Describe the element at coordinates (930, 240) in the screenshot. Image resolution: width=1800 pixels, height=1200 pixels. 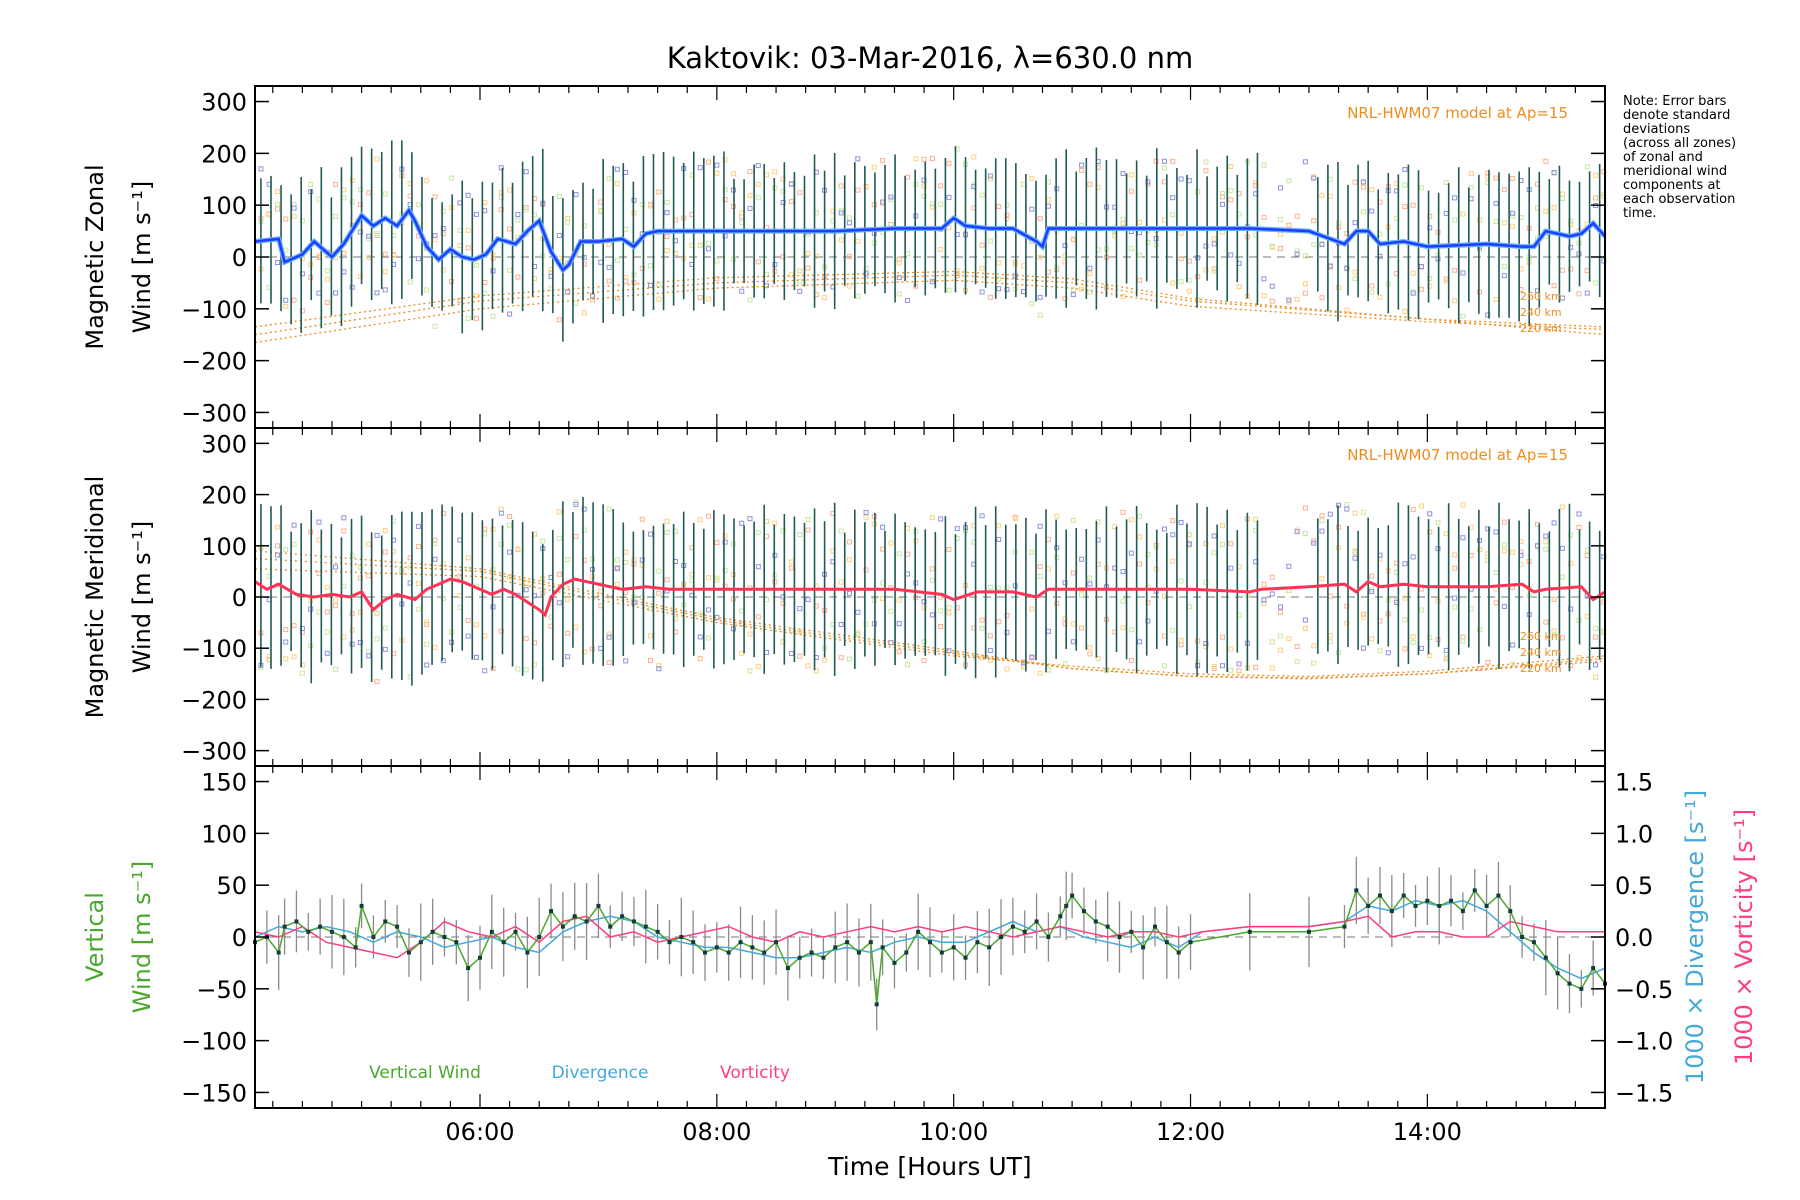
I see `zonal-wind-line` at that location.